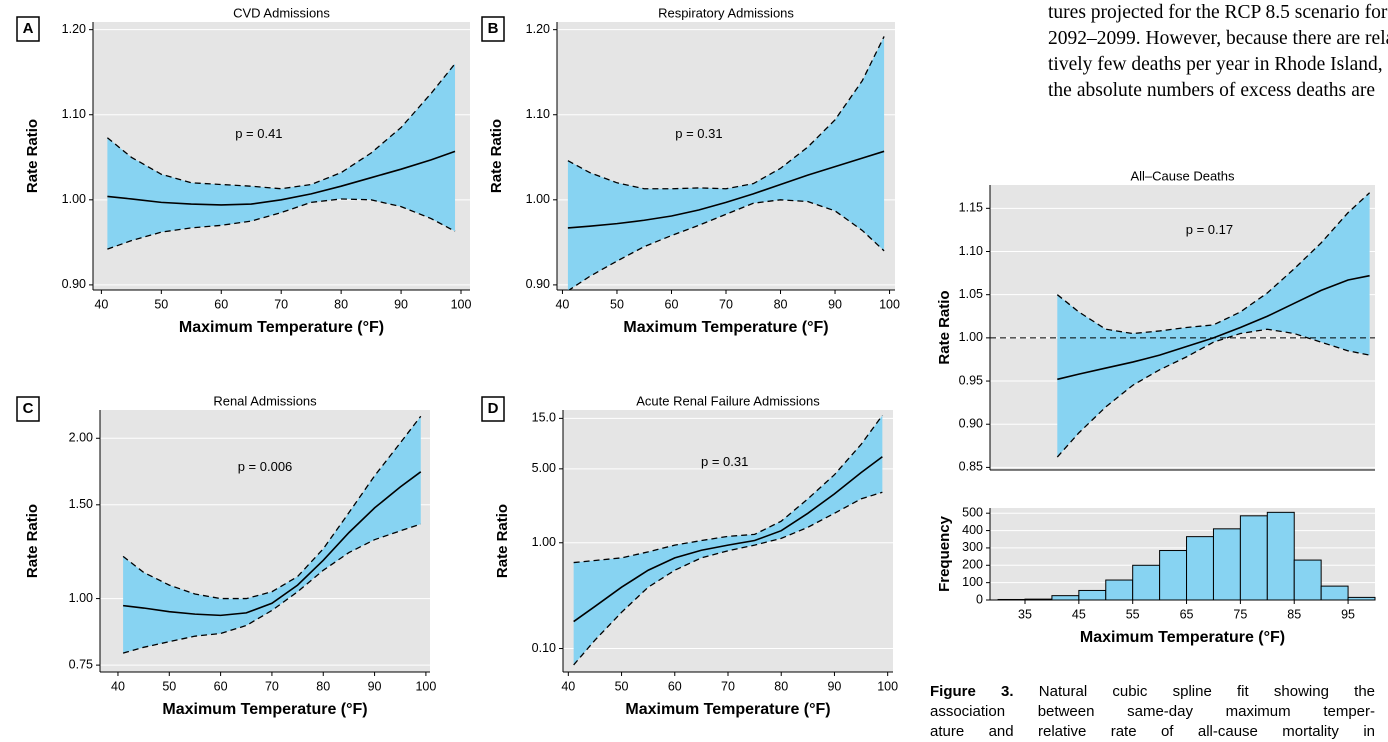  I want to click on chart-title: Renal Admissions, so click(265, 400).